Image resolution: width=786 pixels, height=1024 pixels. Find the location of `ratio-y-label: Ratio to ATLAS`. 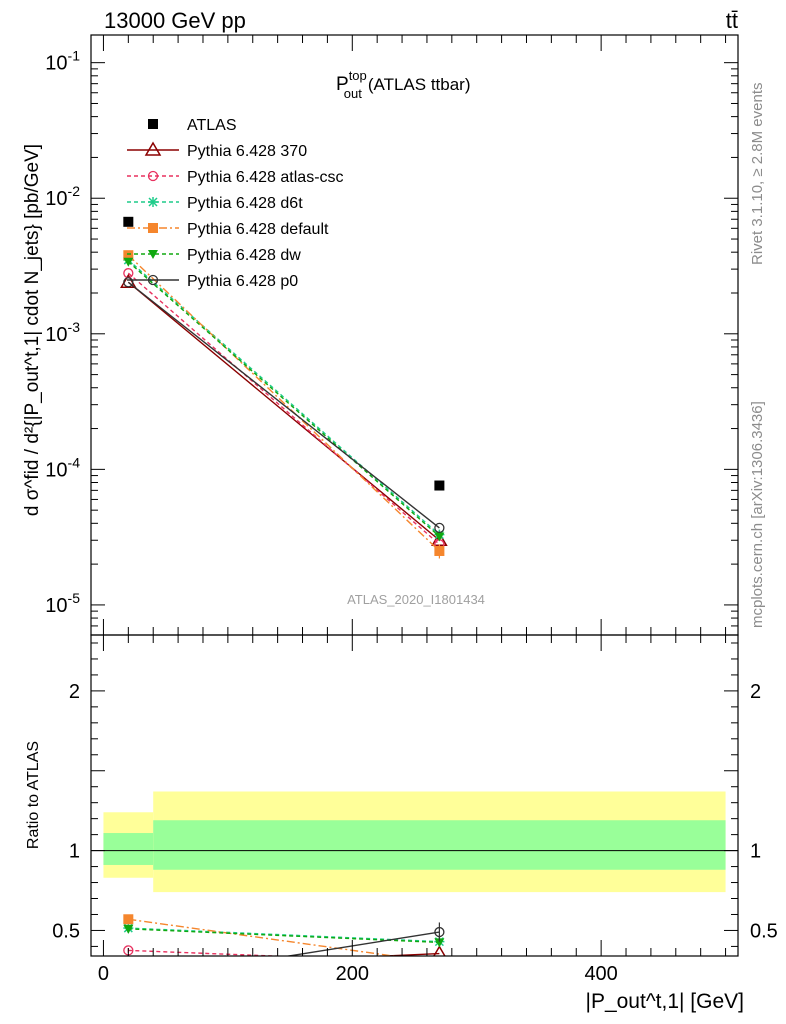

ratio-y-label: Ratio to ATLAS is located at coordinates (33, 795).